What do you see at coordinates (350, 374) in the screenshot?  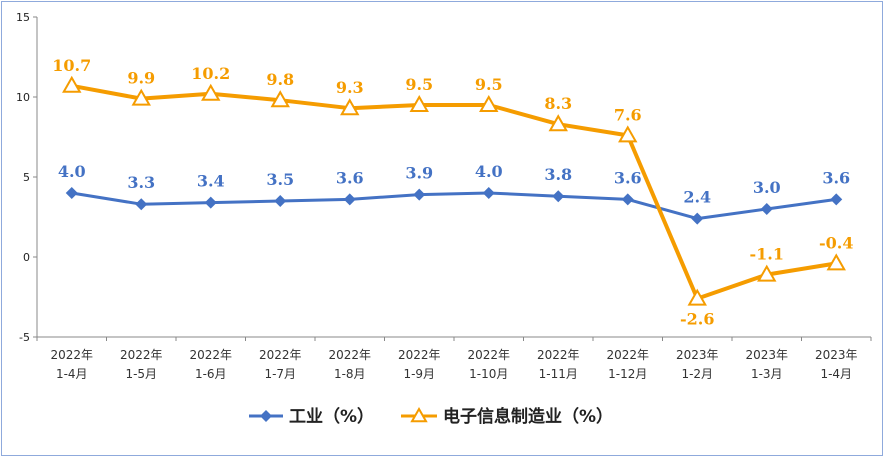 I see `x-tick-label-period: 1-8月` at bounding box center [350, 374].